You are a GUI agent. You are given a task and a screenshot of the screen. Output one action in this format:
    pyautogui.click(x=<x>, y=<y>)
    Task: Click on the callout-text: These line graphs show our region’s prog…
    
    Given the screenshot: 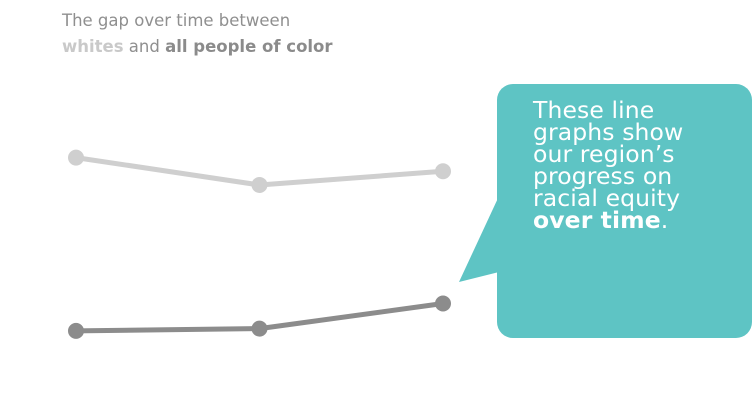 What is the action you would take?
    pyautogui.click(x=640, y=165)
    